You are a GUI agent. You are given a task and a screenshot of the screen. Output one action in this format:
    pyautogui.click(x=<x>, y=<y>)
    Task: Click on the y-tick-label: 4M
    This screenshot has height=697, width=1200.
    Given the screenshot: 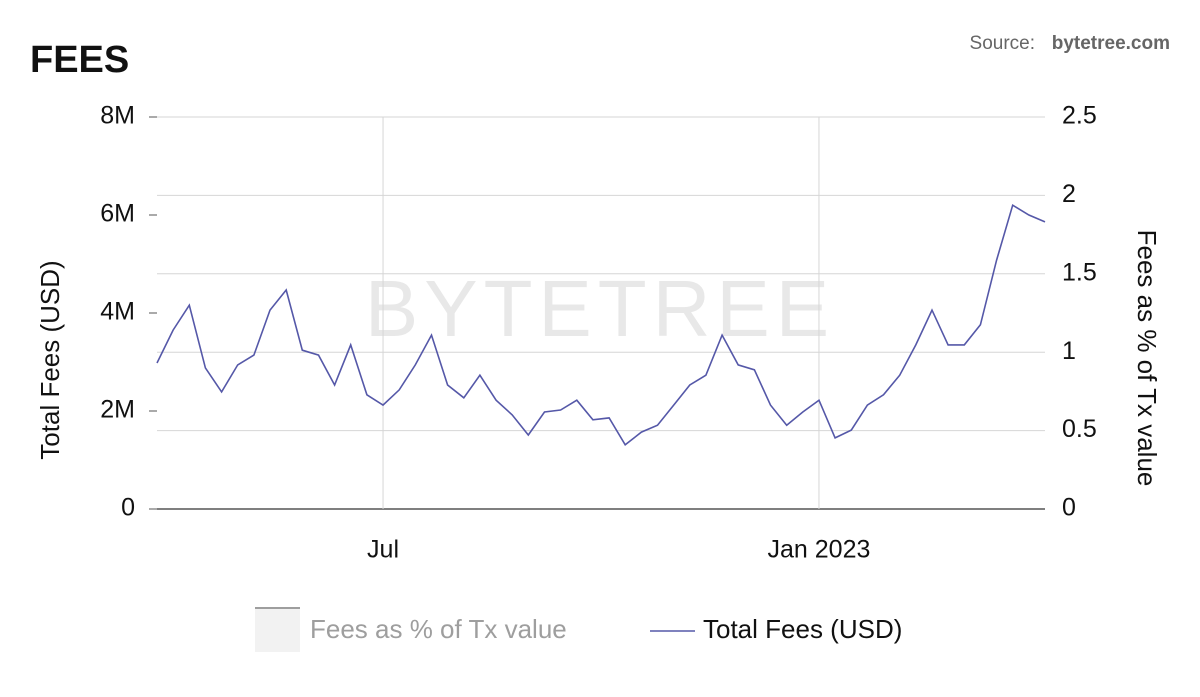 What is the action you would take?
    pyautogui.click(x=117, y=312)
    